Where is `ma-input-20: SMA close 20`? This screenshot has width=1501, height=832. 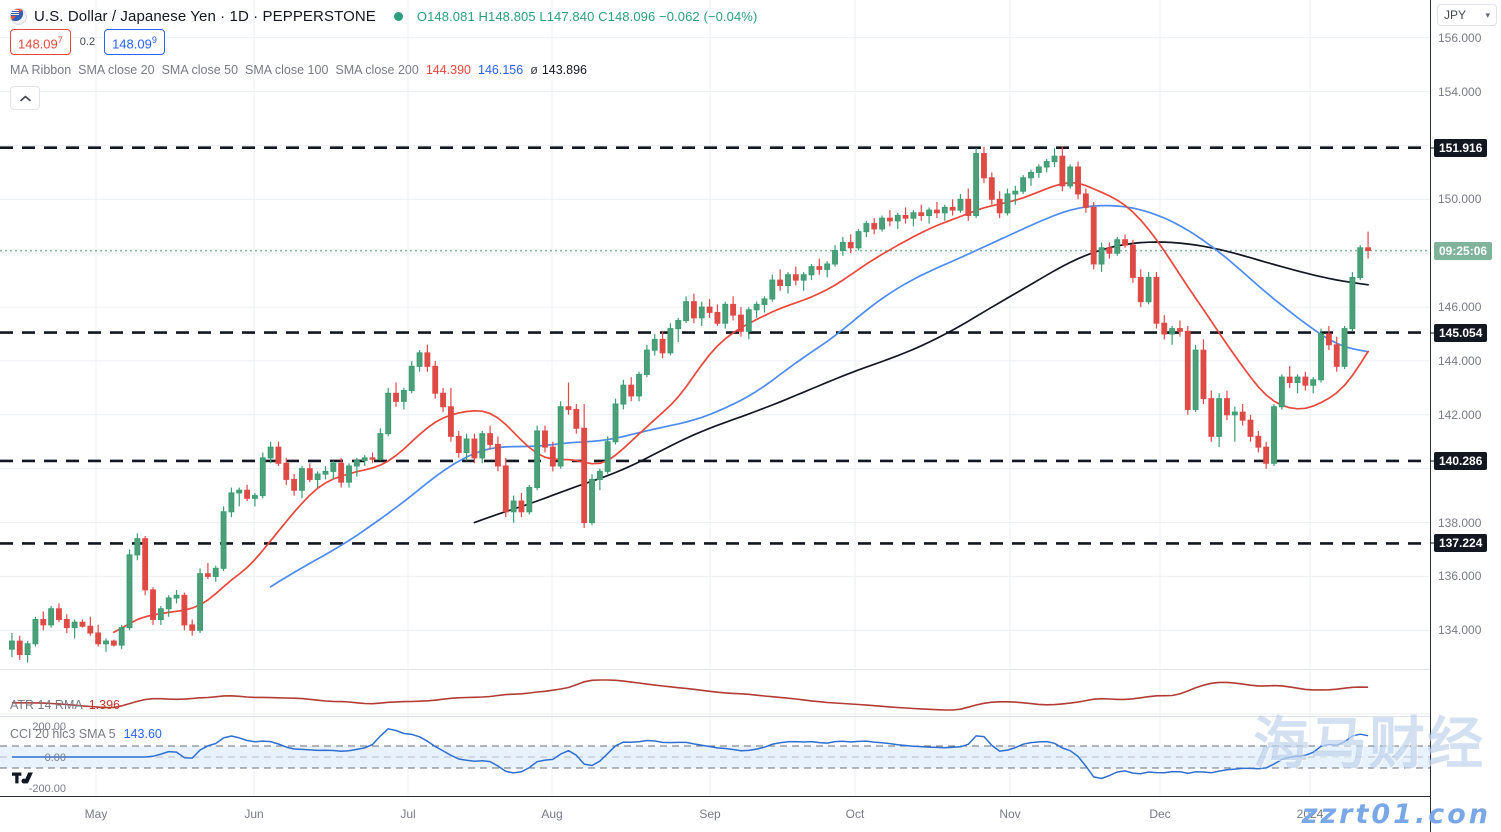
ma-input-20: SMA close 20 is located at coordinates (116, 70).